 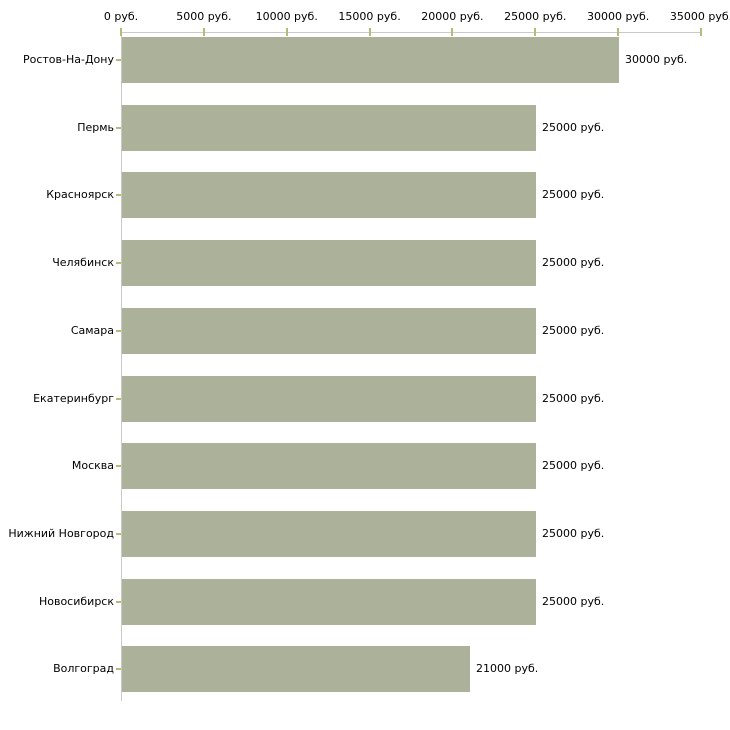 What do you see at coordinates (452, 16) in the screenshot?
I see `x-axis-tick-label: 20000 руб.` at bounding box center [452, 16].